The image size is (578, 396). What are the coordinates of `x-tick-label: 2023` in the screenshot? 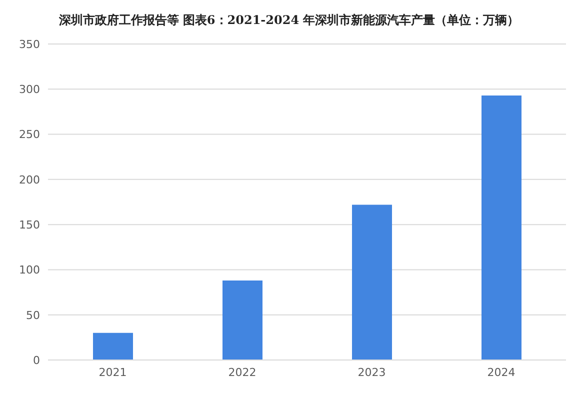 It's located at (372, 372).